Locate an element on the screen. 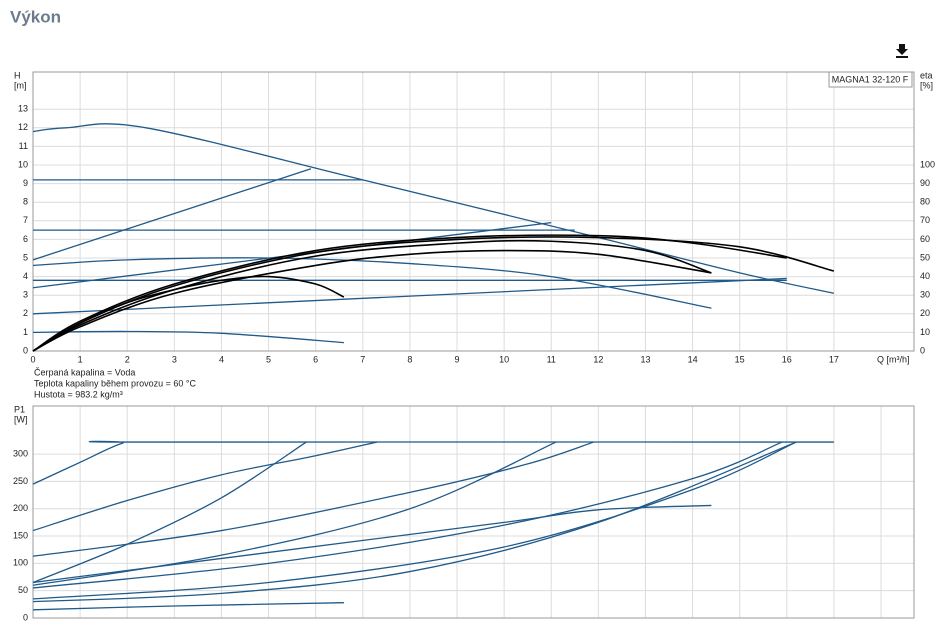 The image size is (949, 636). x-tick-label: 5 is located at coordinates (268, 359).